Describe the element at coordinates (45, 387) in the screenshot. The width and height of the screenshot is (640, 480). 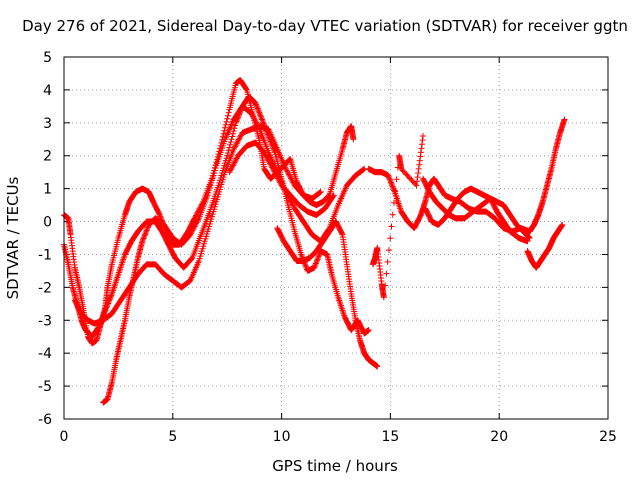
I see `y-tick-label: -5` at that location.